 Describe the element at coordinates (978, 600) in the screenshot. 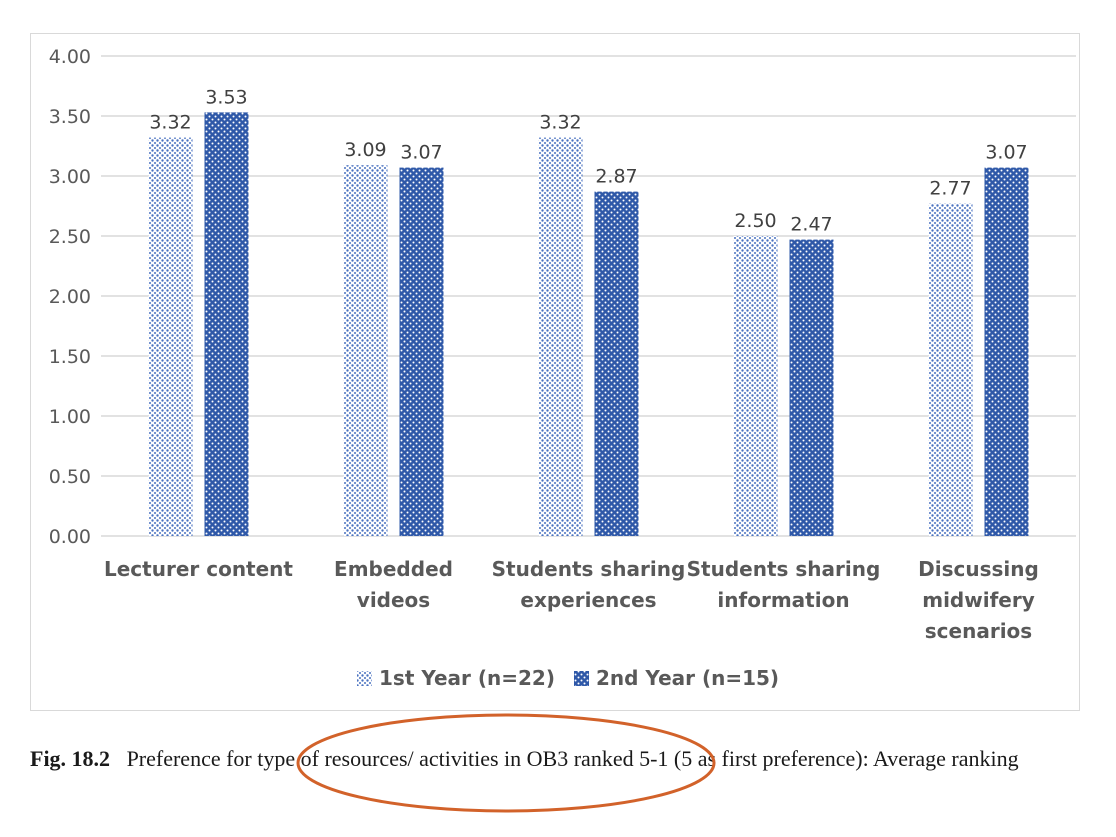

I see `x-category-label: Discussing midwifery scenarios` at that location.